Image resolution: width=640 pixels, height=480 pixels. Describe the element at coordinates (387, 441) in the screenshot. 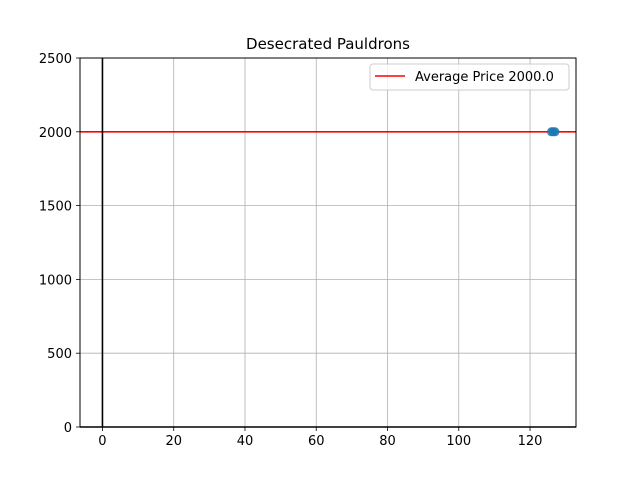

I see `x-tick-label: 80` at that location.